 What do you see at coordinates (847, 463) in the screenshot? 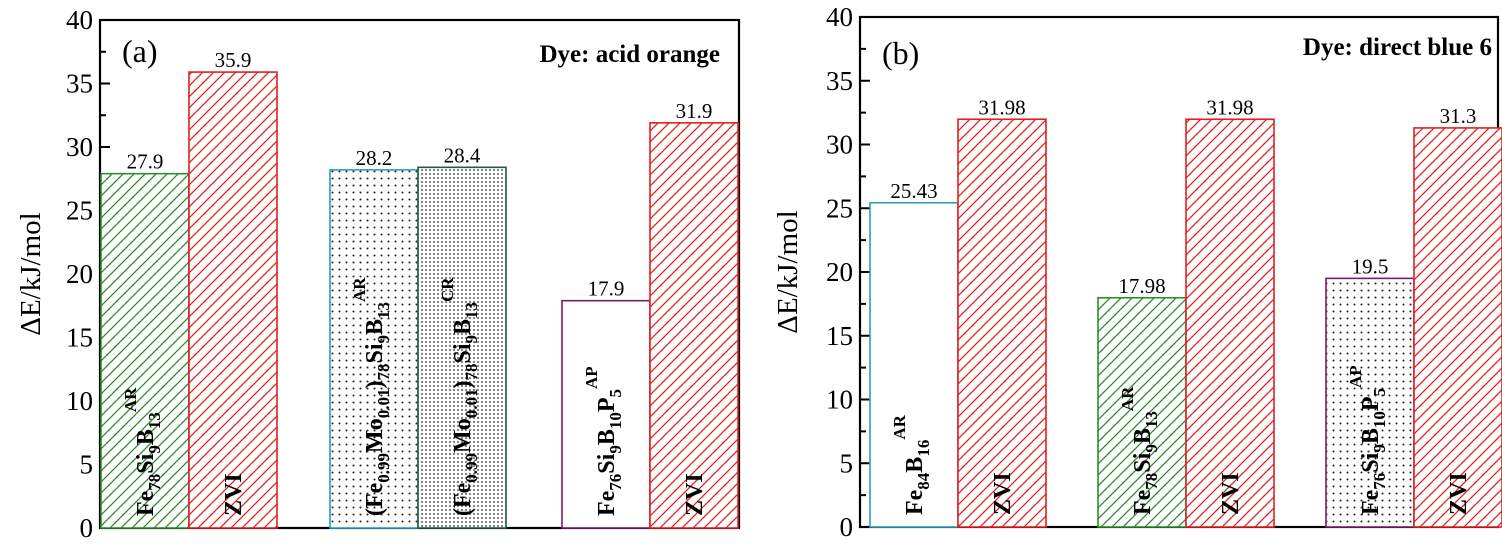
I see `y-tick-label-b-1: 5` at bounding box center [847, 463].